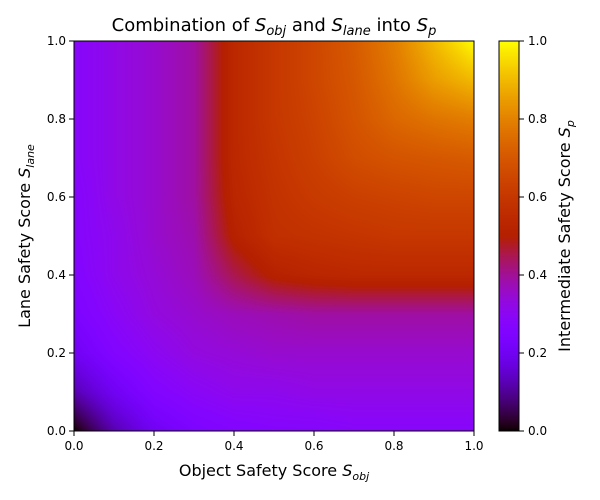 This screenshot has height=500, width=600. What do you see at coordinates (537, 353) in the screenshot?
I see `colorbar-tick-label: 0.2` at bounding box center [537, 353].